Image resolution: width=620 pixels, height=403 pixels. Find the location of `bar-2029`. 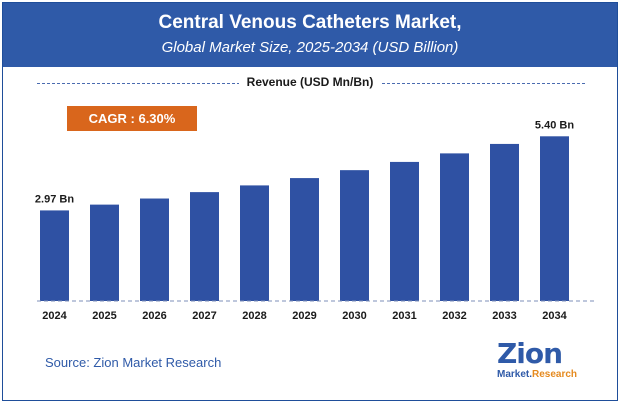

bar-2029 is located at coordinates (304, 239).